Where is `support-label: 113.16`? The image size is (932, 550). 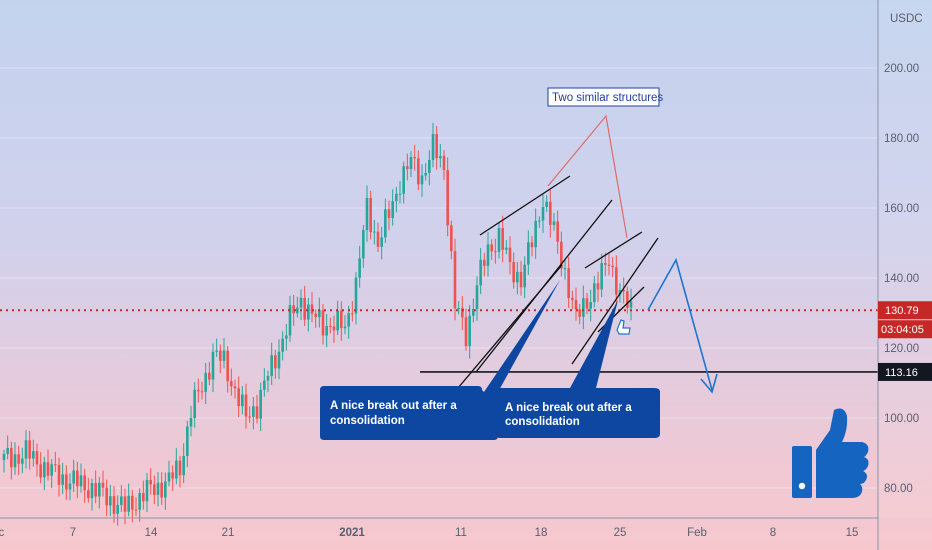
support-label: 113.16 is located at coordinates (901, 373).